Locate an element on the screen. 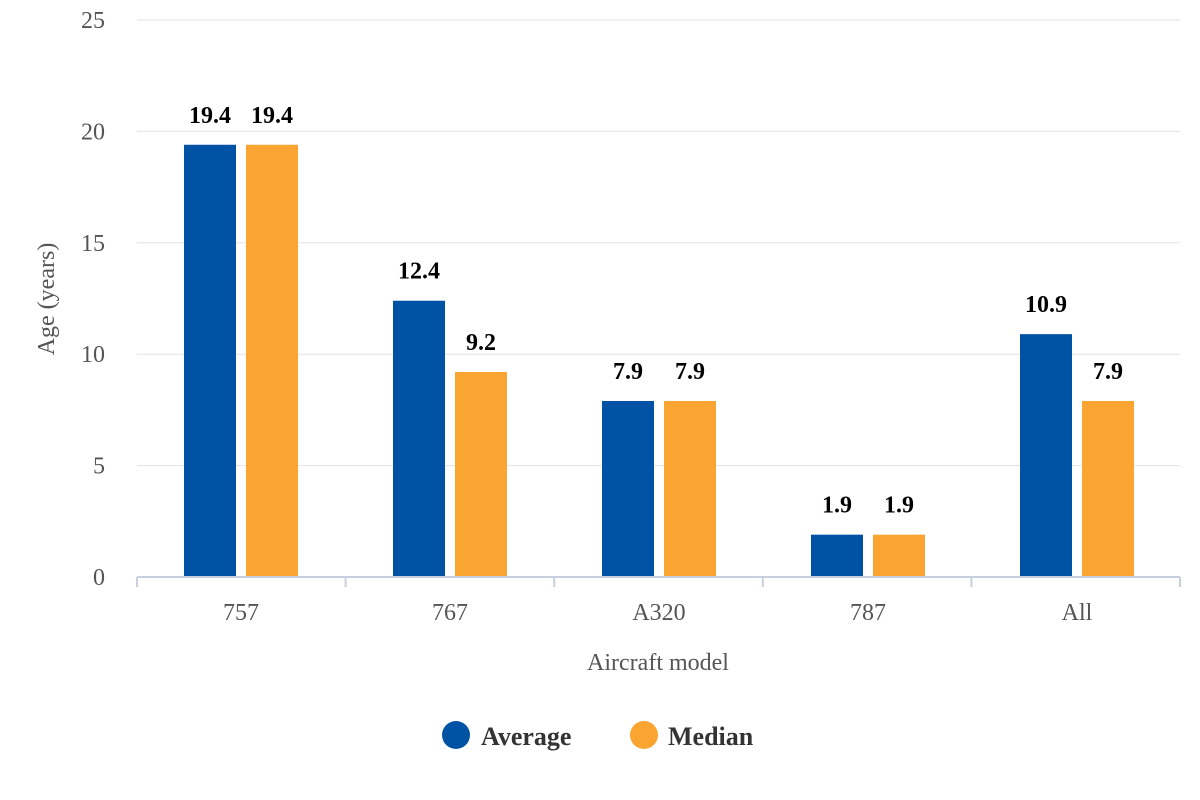  bar-median-a320 is located at coordinates (690, 488).